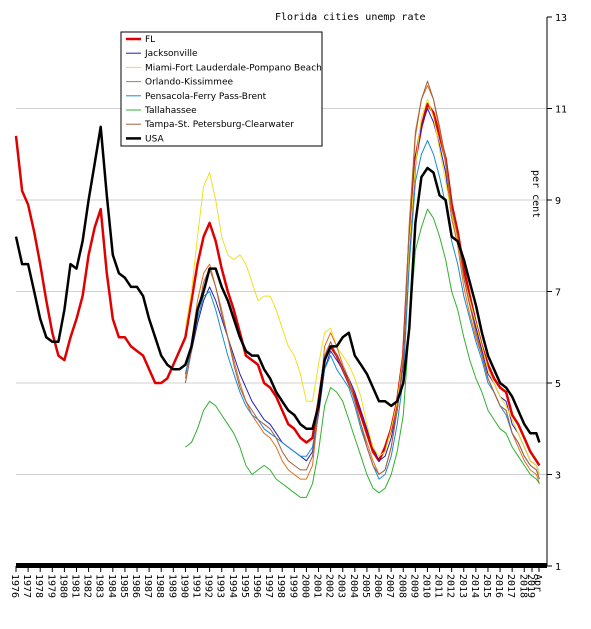 The height and width of the screenshot is (629, 591). I want to click on x-tick-label: 1998, so click(280, 586).